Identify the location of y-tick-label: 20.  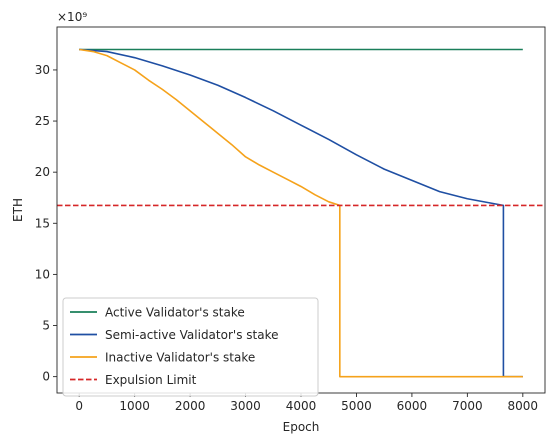
(42, 172).